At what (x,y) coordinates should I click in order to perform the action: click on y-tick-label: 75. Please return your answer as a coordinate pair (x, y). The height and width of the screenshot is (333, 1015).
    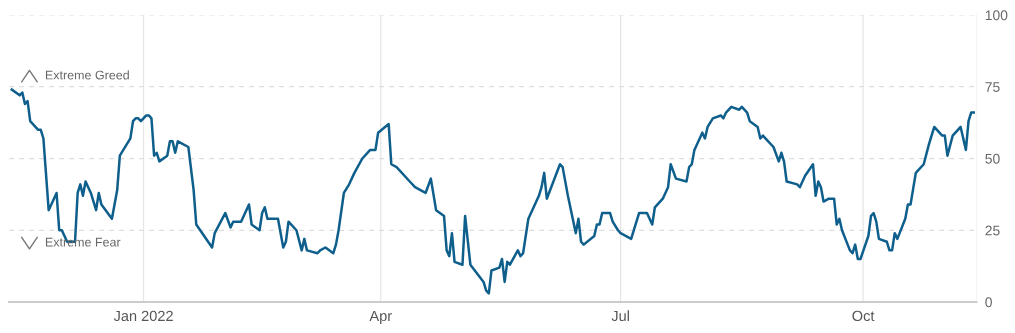
    Looking at the image, I should click on (992, 87).